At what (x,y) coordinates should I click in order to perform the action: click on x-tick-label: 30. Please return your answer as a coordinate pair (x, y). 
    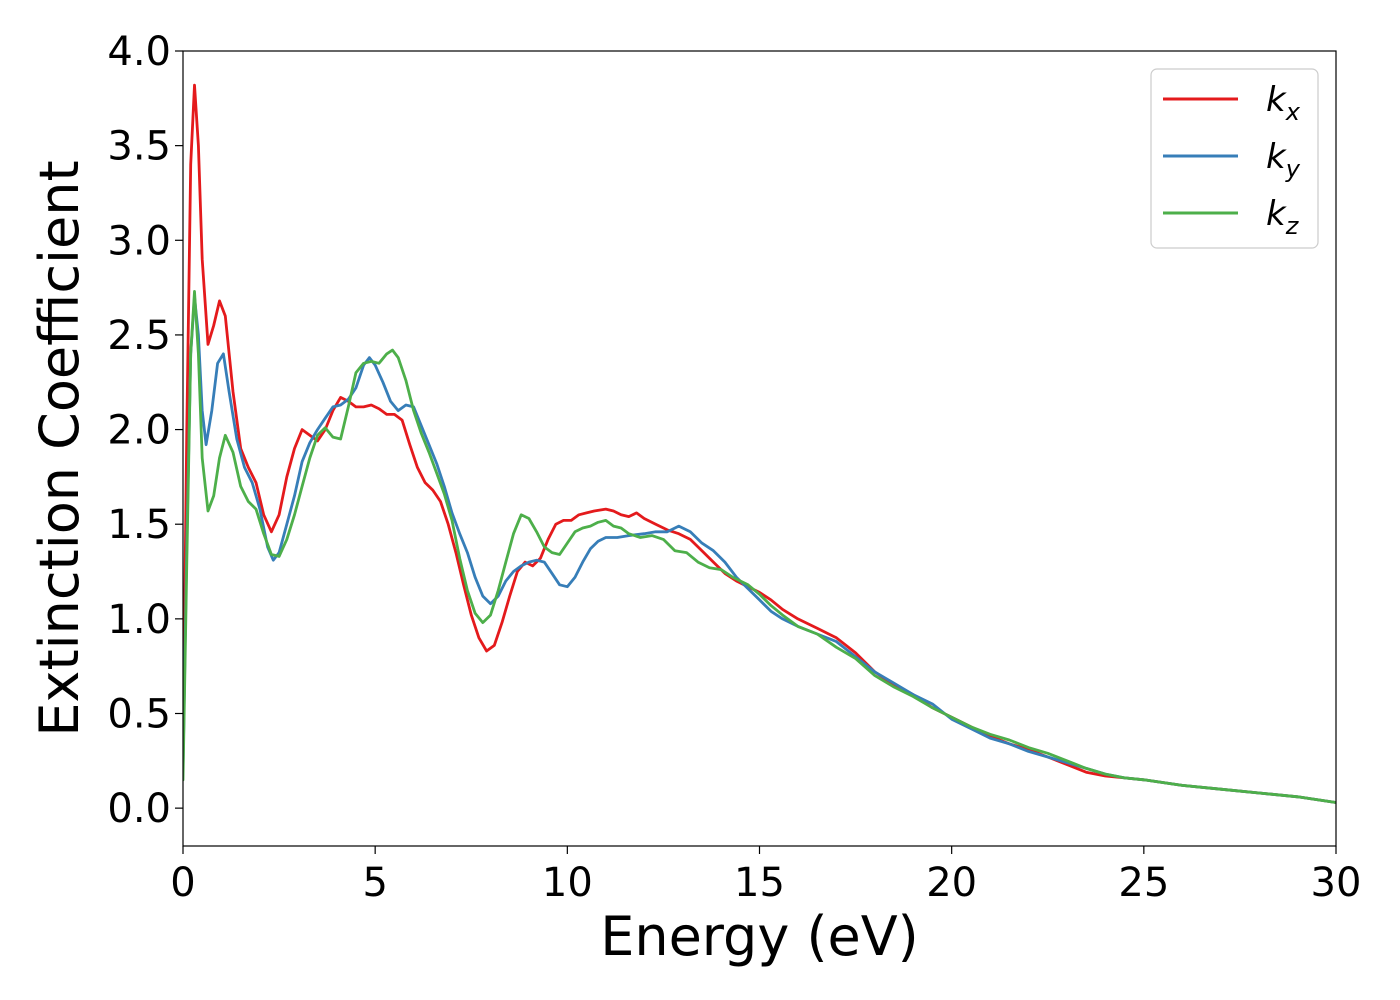
    Looking at the image, I should click on (1336, 883).